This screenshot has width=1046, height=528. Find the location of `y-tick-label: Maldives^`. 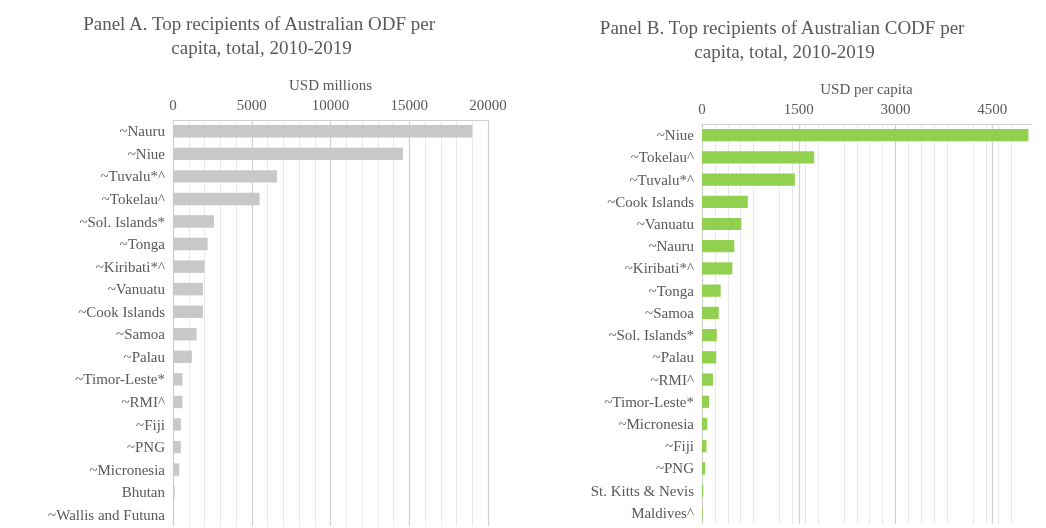

y-tick-label: Maldives^ is located at coordinates (662, 512).